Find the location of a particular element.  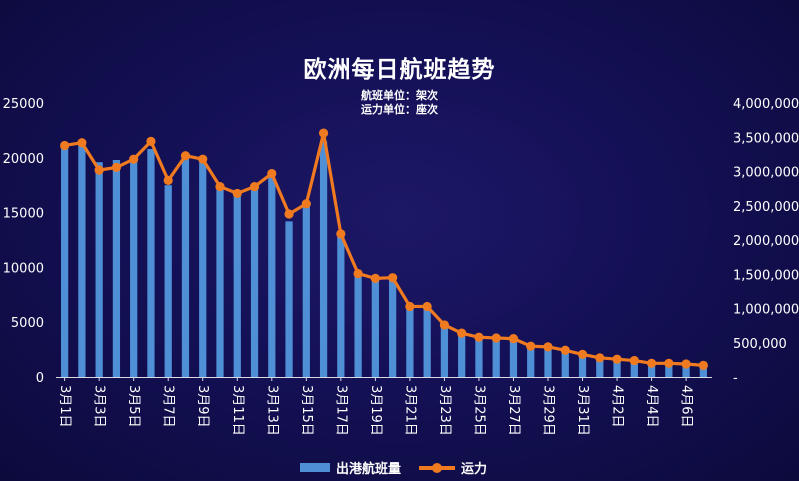

y-right-tick-label: - is located at coordinates (735, 378).